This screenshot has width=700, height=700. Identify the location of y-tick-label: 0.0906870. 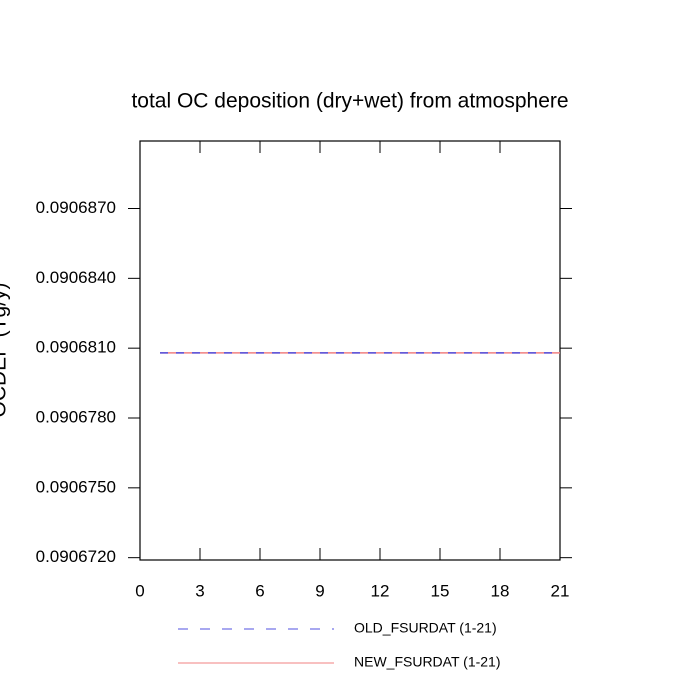
(76, 207).